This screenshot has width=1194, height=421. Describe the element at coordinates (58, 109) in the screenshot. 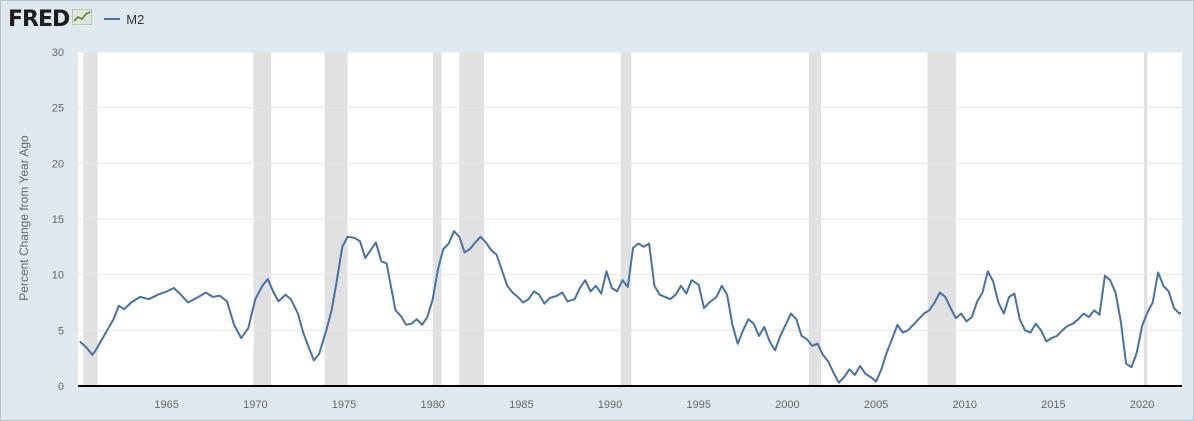

I see `y-tick-label: 25` at that location.